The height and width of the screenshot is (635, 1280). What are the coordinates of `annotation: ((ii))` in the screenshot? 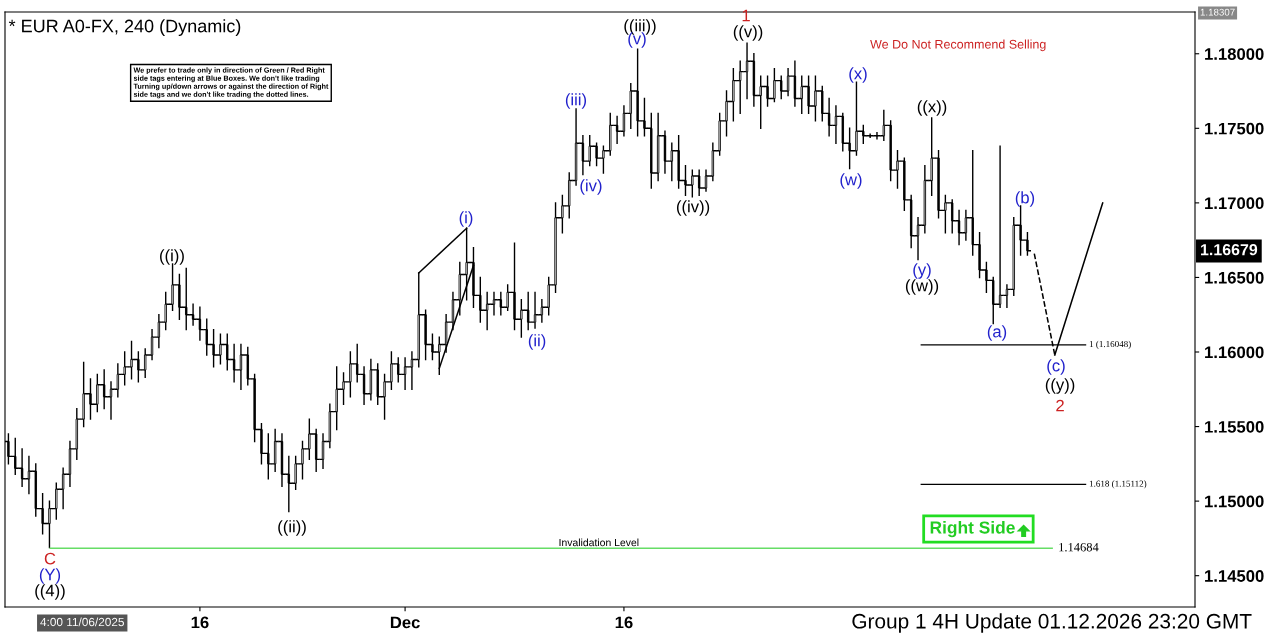 It's located at (292, 528).